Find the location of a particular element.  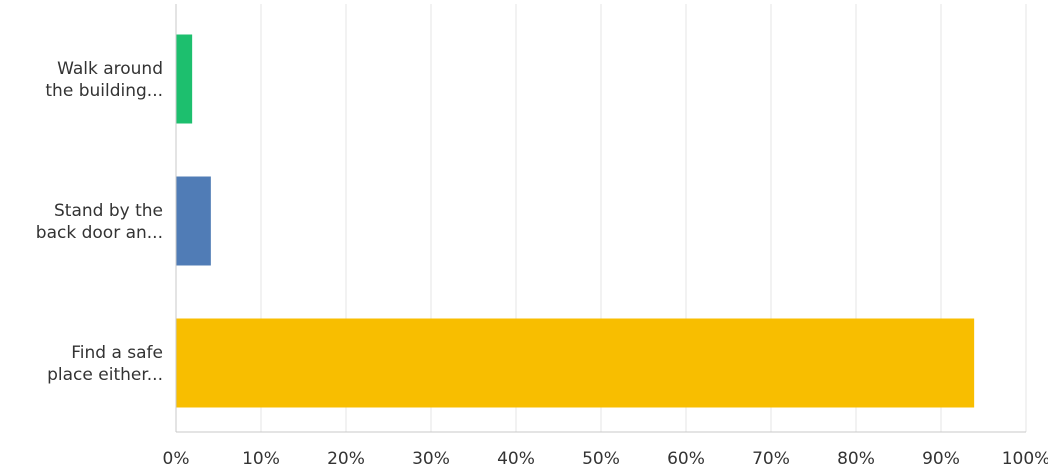

category-label-2-line-0: Find a safe is located at coordinates (117, 353).